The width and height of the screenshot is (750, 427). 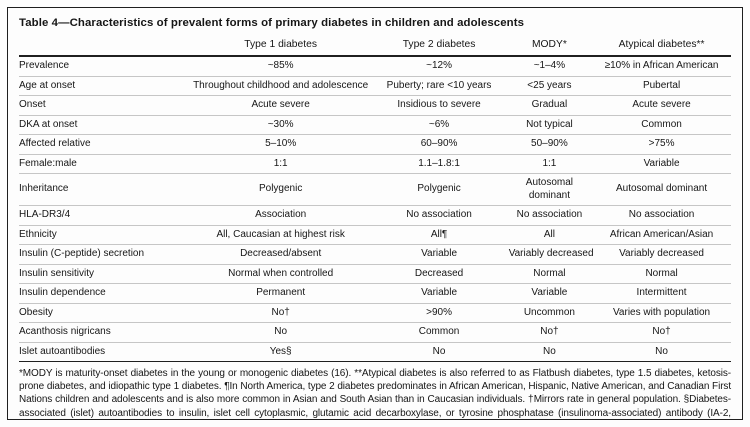 I want to click on row-label: Prevalence, so click(x=44, y=65).